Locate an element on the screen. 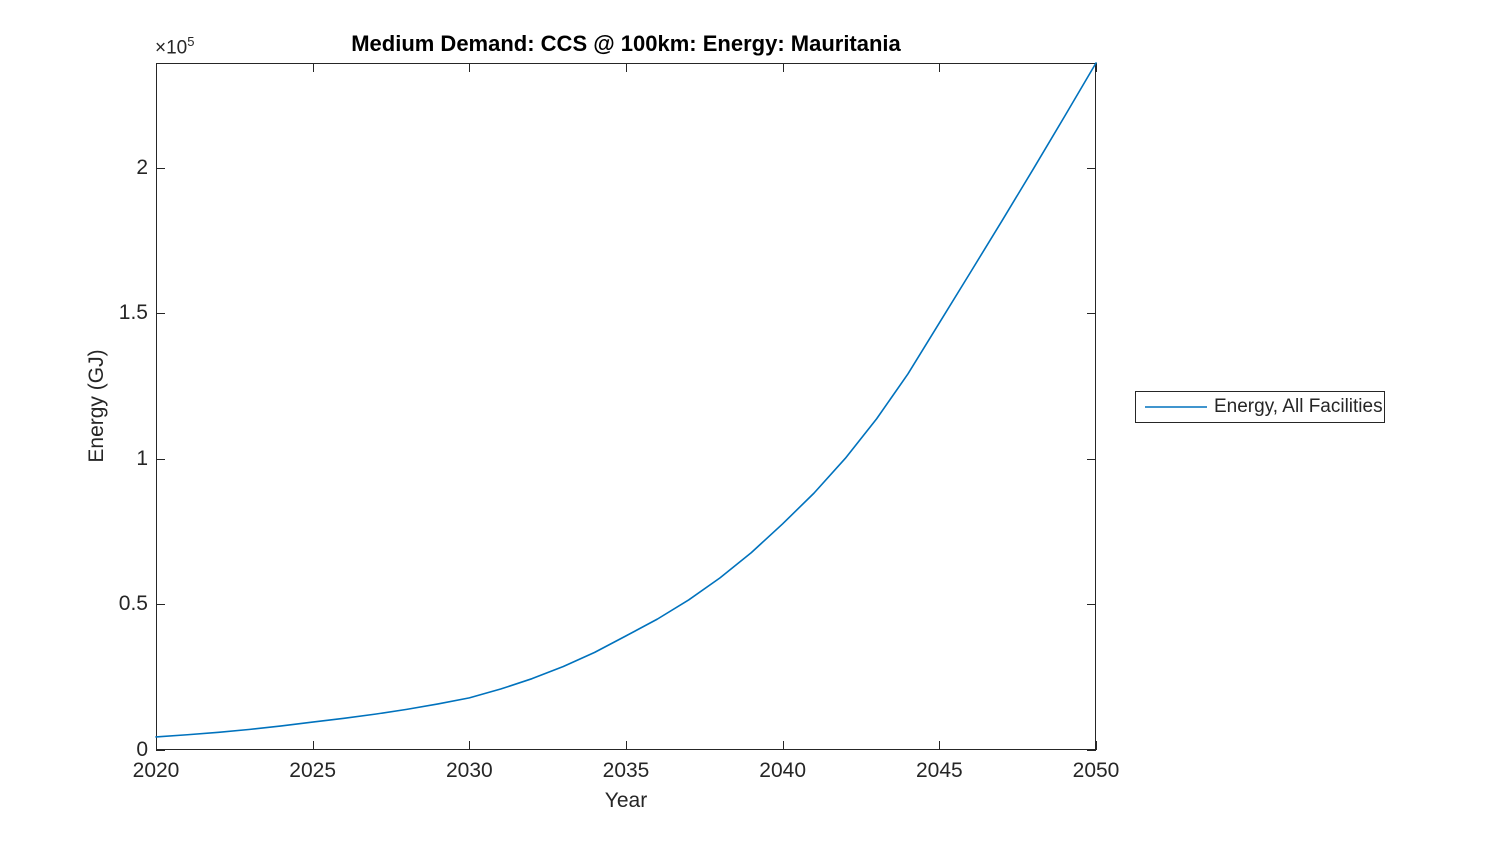 The height and width of the screenshot is (844, 1500). x-tick-label: 2050 is located at coordinates (1096, 770).